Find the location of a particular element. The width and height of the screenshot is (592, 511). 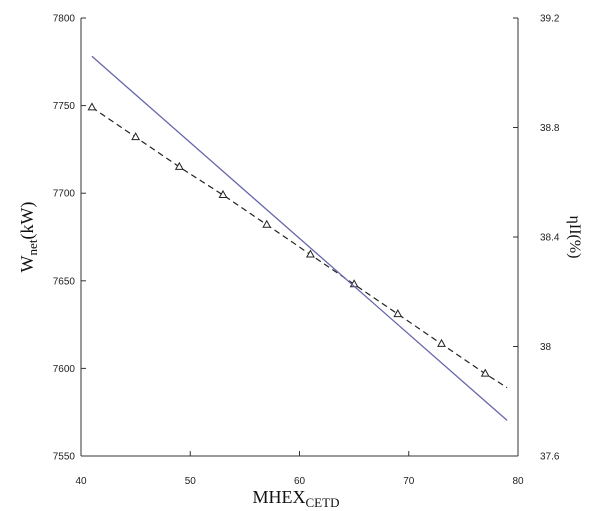

left-axis-title: Wnet(kW) is located at coordinates (28, 237).